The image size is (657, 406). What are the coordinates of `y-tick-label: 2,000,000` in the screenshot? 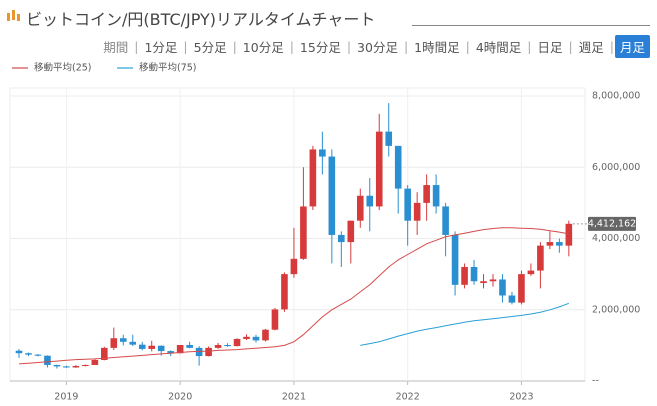 It's located at (616, 309).